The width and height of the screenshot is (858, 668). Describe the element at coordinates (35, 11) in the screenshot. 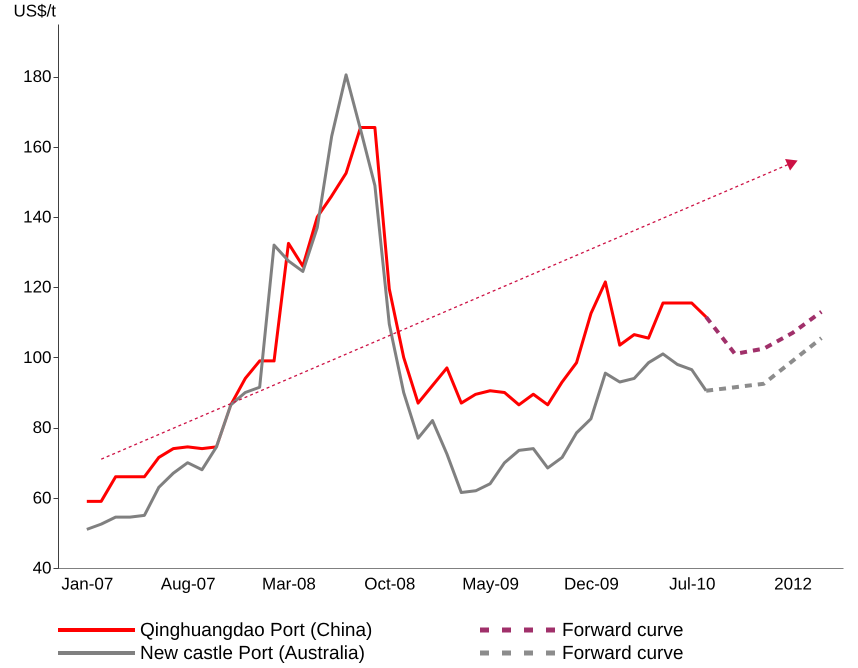

I see `y-axis-title: US$/t` at that location.